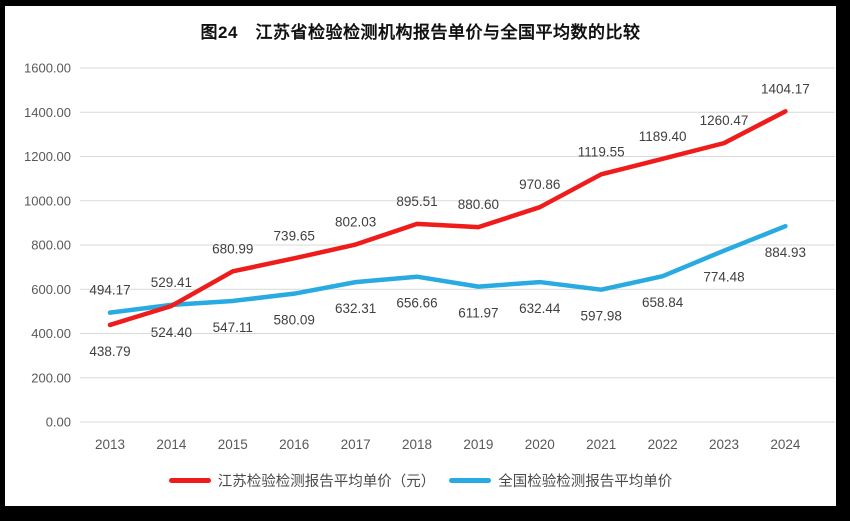  I want to click on y-axis-tick-label: 400.00, so click(51, 333).